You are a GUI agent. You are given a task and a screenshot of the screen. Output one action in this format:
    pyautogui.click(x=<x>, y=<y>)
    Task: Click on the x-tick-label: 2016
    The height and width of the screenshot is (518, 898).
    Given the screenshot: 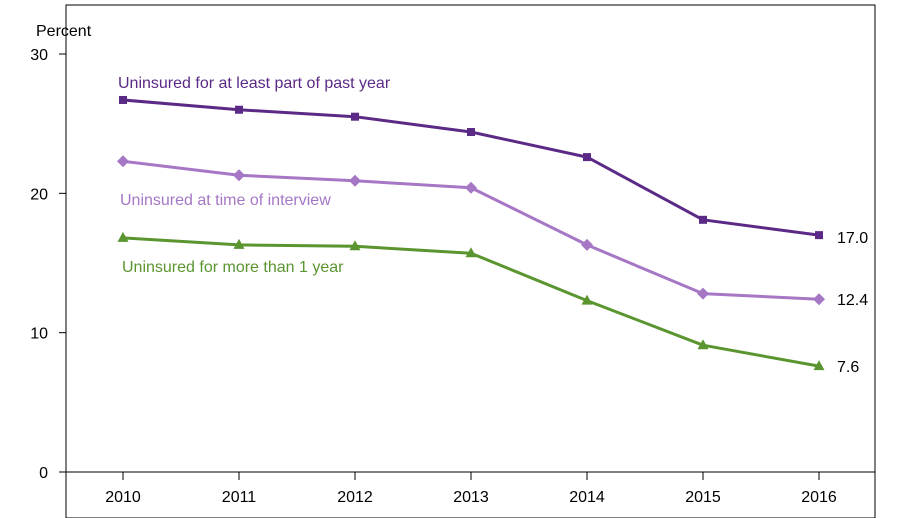 What is the action you would take?
    pyautogui.click(x=819, y=497)
    